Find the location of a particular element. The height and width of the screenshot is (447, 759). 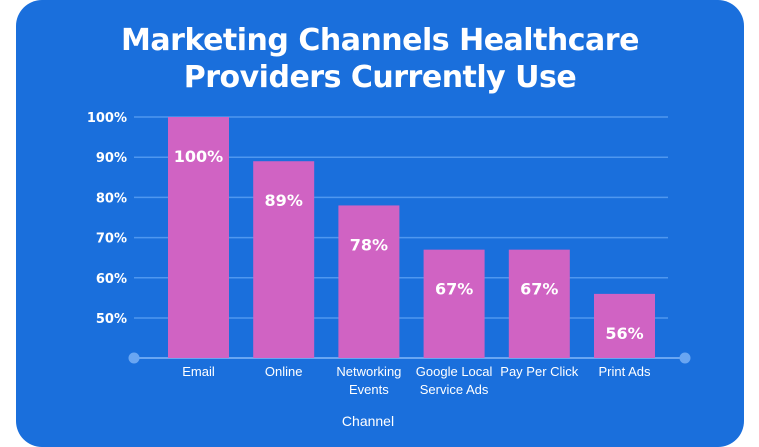

y-tick-label: 80% is located at coordinates (111, 198).